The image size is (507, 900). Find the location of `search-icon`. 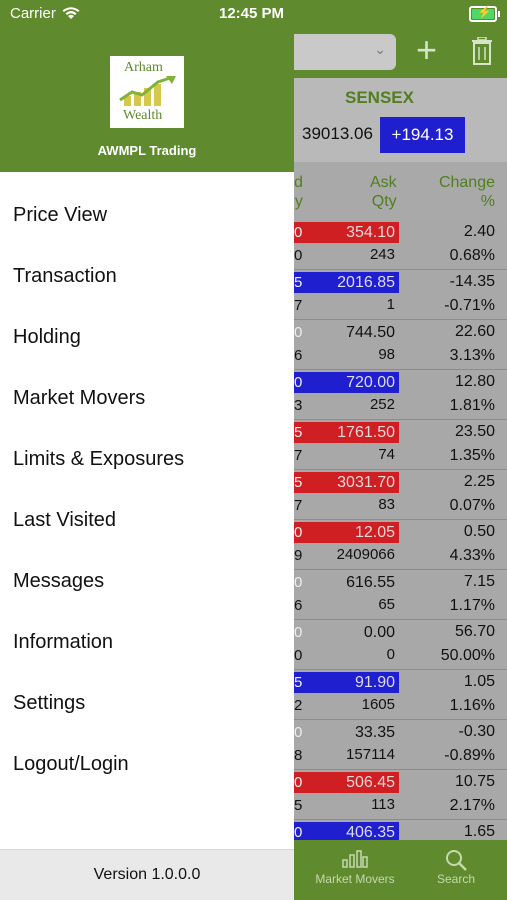

search-icon is located at coordinates (456, 860).